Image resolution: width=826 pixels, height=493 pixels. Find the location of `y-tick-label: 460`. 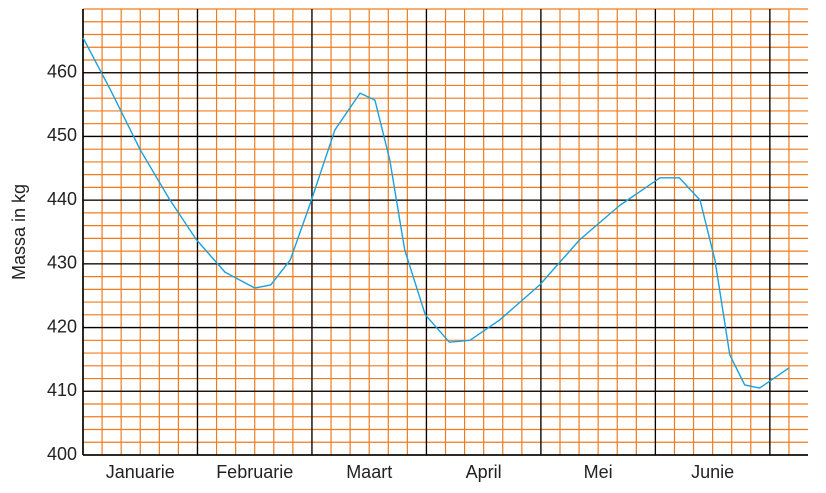

y-tick-label: 460 is located at coordinates (62, 71).